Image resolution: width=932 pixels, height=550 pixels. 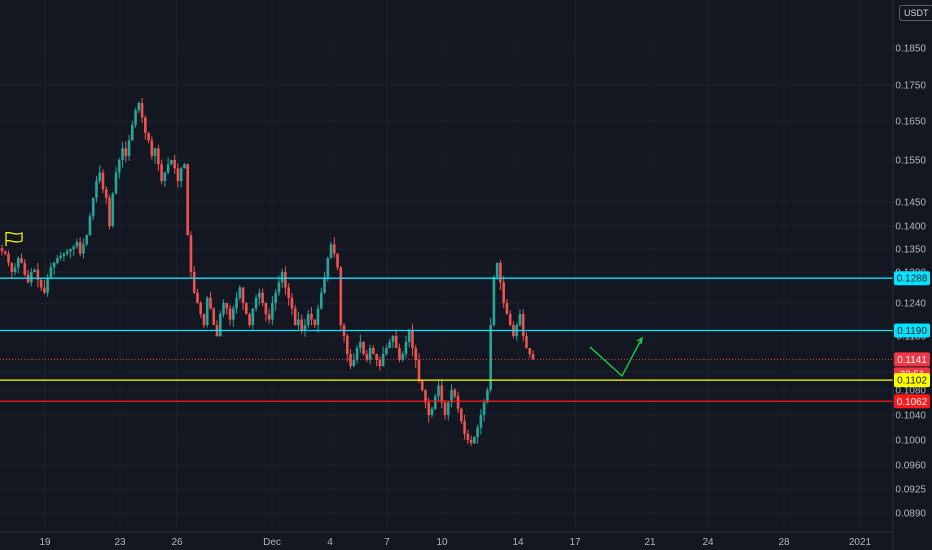 I want to click on x-tick-label: 21, so click(x=650, y=542).